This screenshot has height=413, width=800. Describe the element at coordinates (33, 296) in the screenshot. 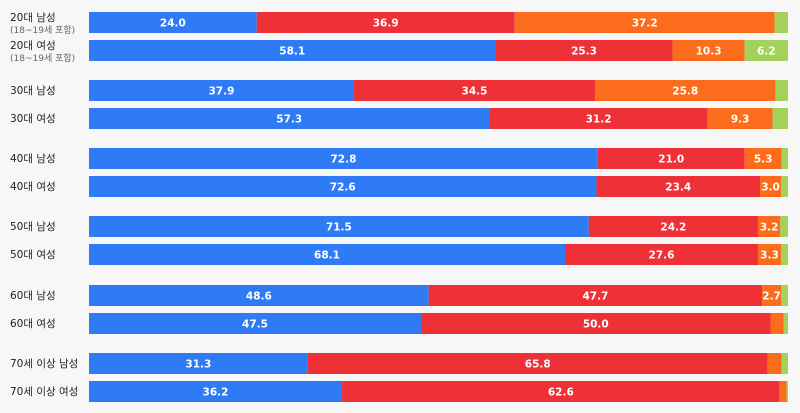

I see `row-label: 60대 남성` at that location.